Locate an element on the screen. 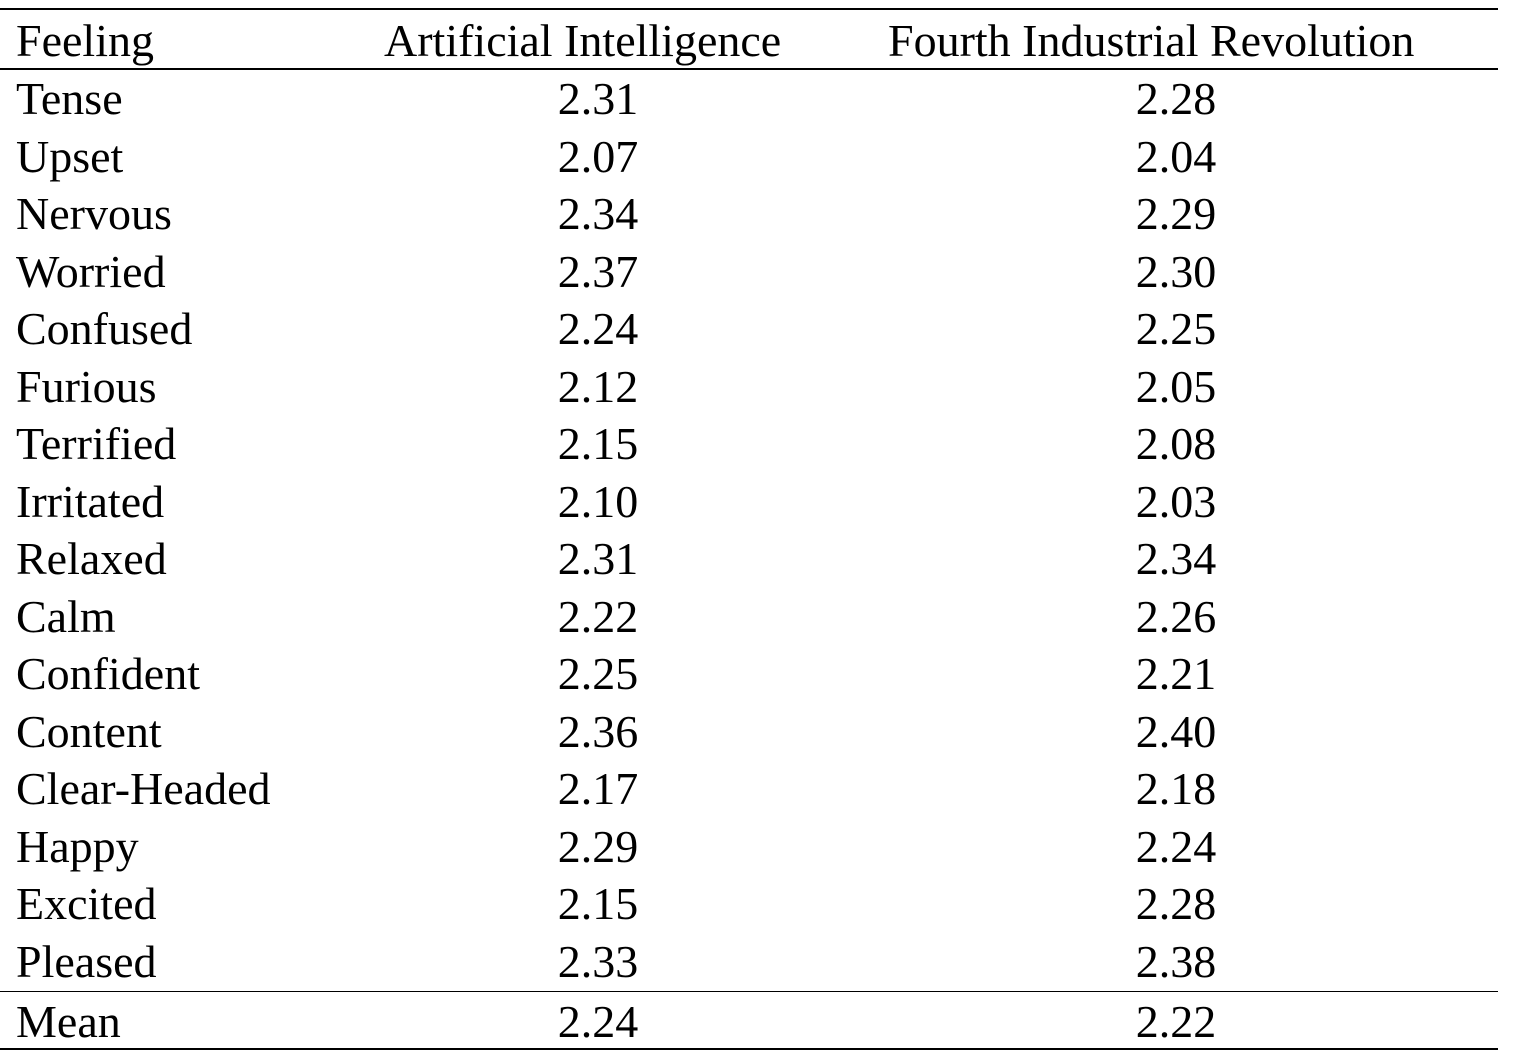  table-row: Confused 2.24 2.25 is located at coordinates (749, 329).